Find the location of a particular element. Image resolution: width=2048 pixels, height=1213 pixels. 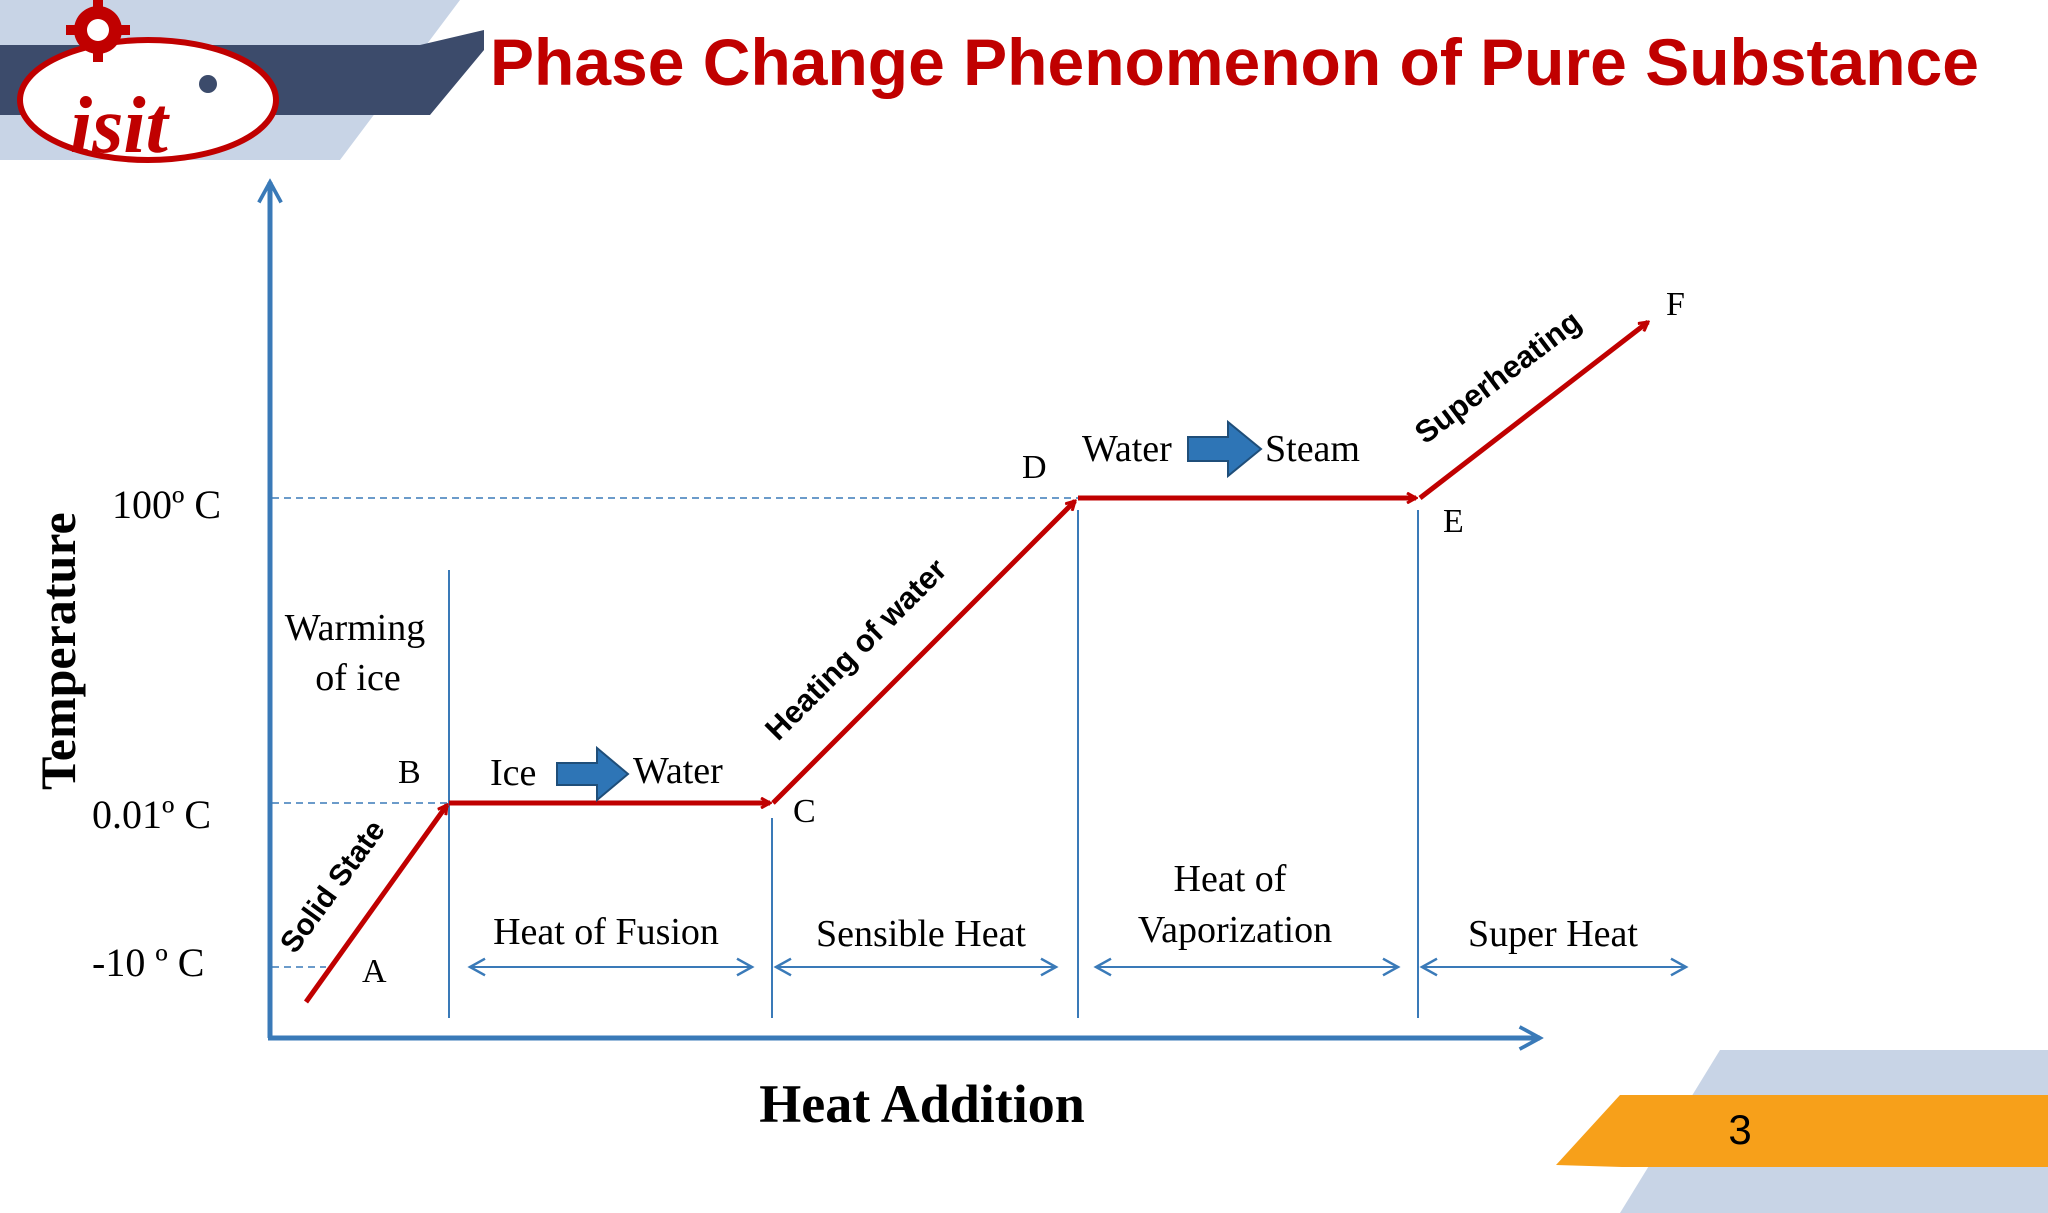

super-heat-label: Super Heat is located at coordinates (1553, 934).